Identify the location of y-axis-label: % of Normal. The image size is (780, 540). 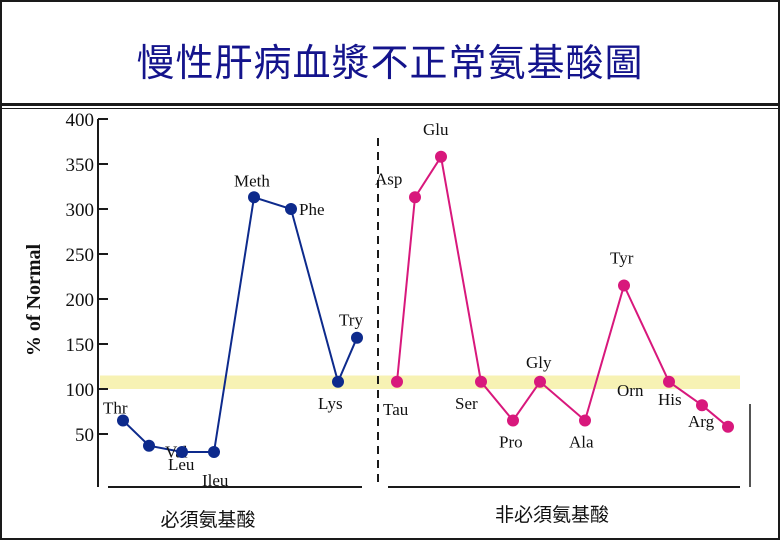
(34, 299).